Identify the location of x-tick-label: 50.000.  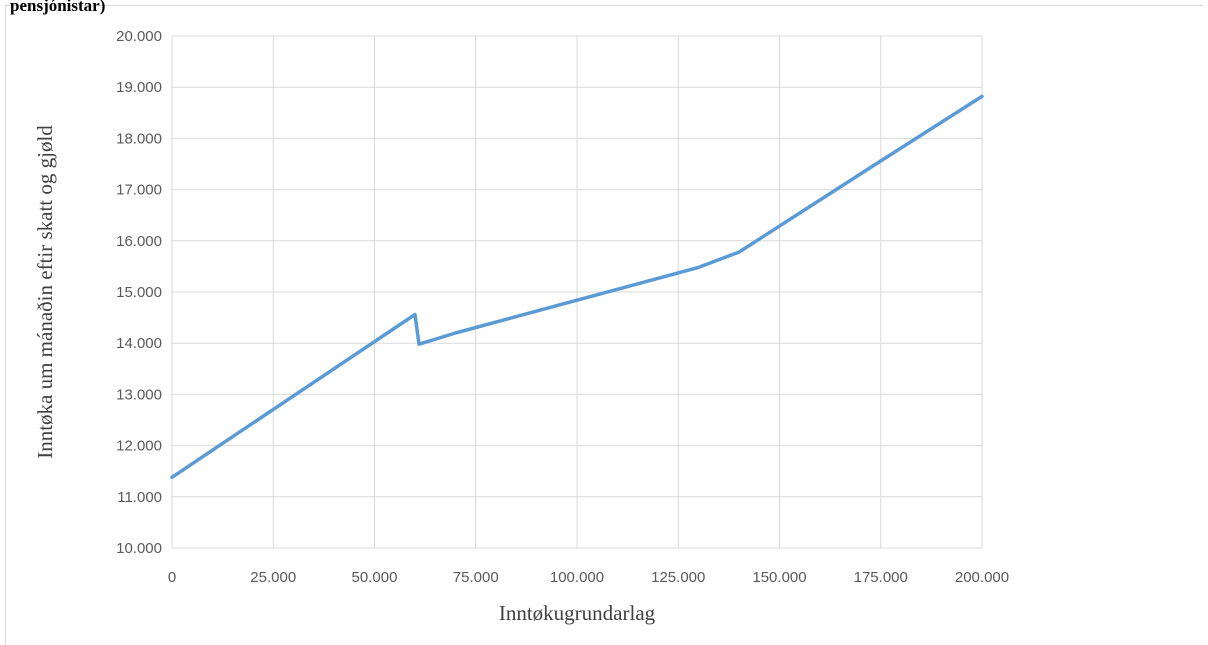
(375, 577).